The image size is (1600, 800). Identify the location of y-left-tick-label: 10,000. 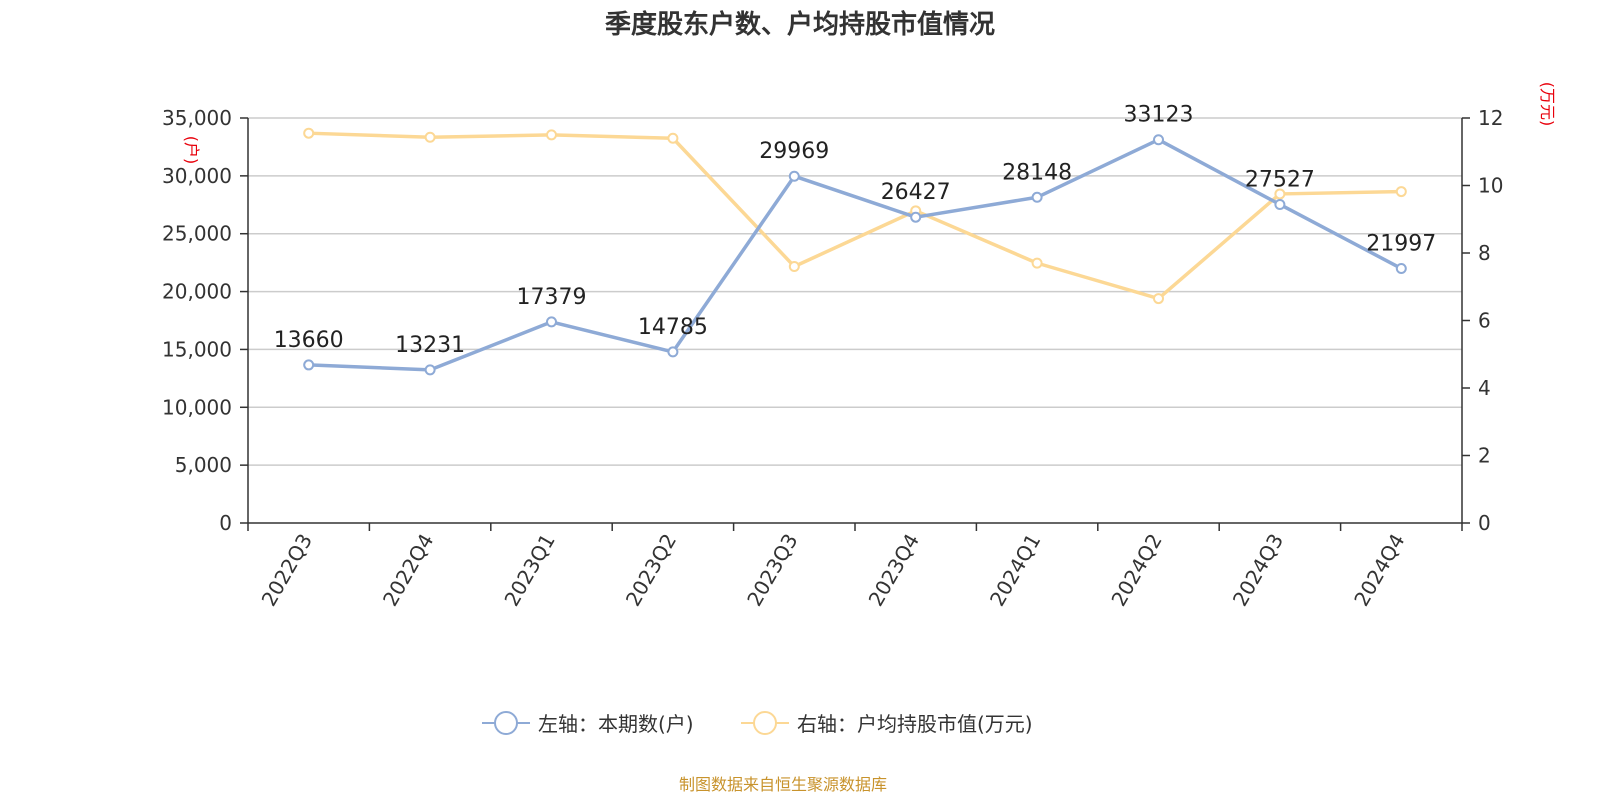
(197, 407).